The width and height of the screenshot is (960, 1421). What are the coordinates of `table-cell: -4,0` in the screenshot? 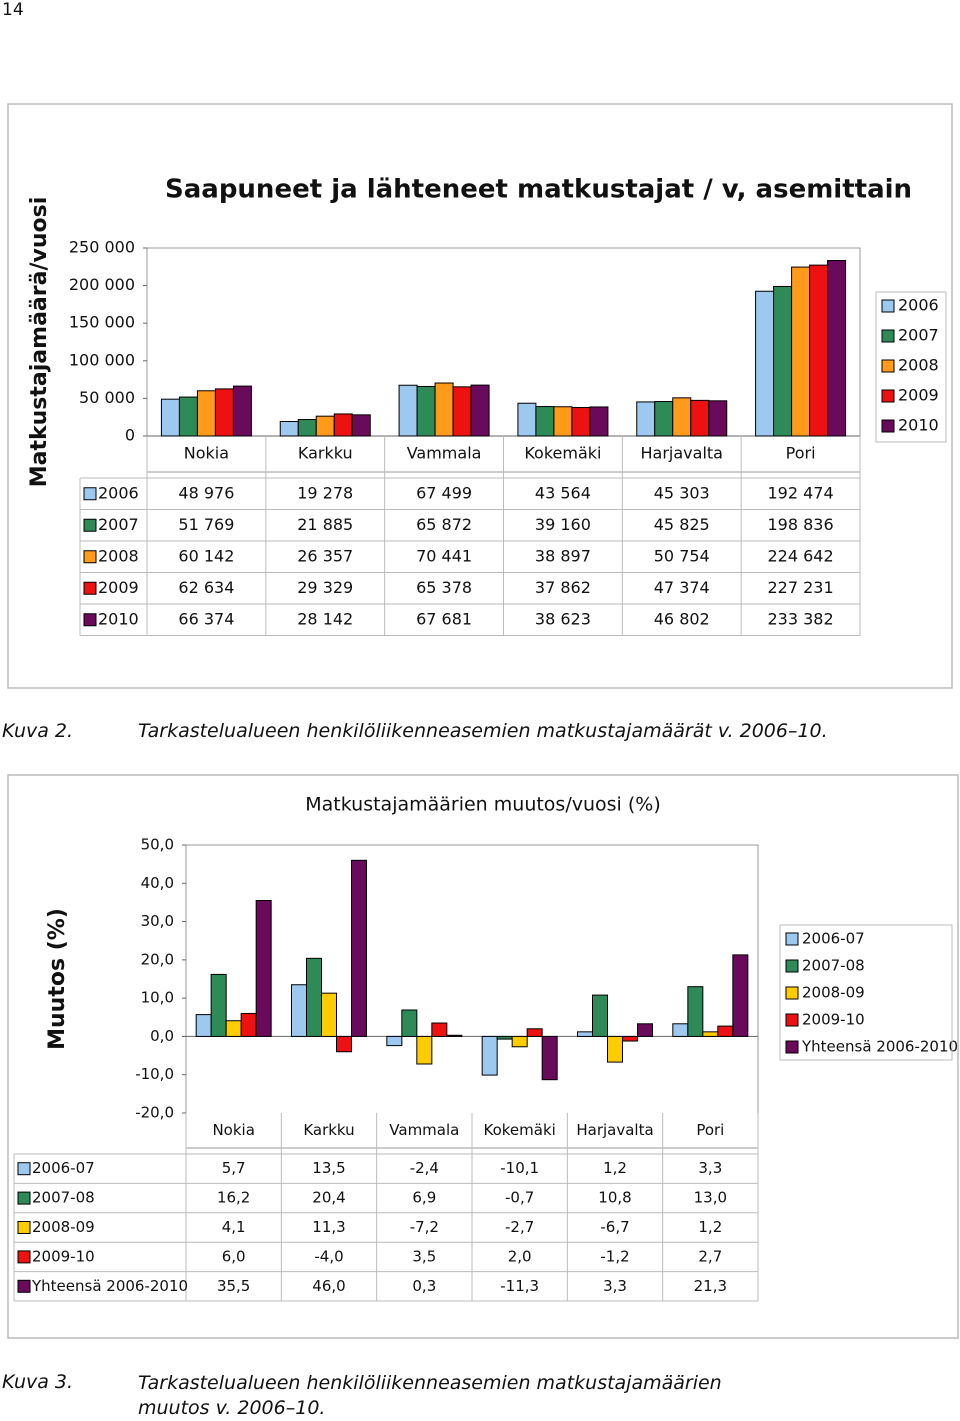 It's located at (328, 1256).